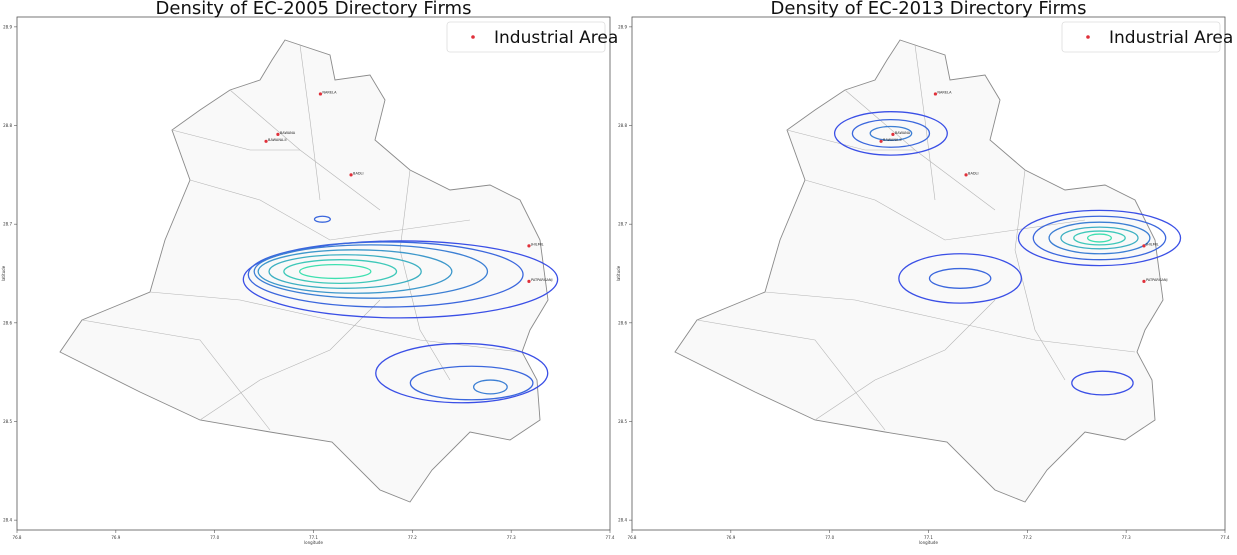 This screenshot has width=1237, height=555. Describe the element at coordinates (115, 537) in the screenshot. I see `x-tick-label: 76.9` at that location.